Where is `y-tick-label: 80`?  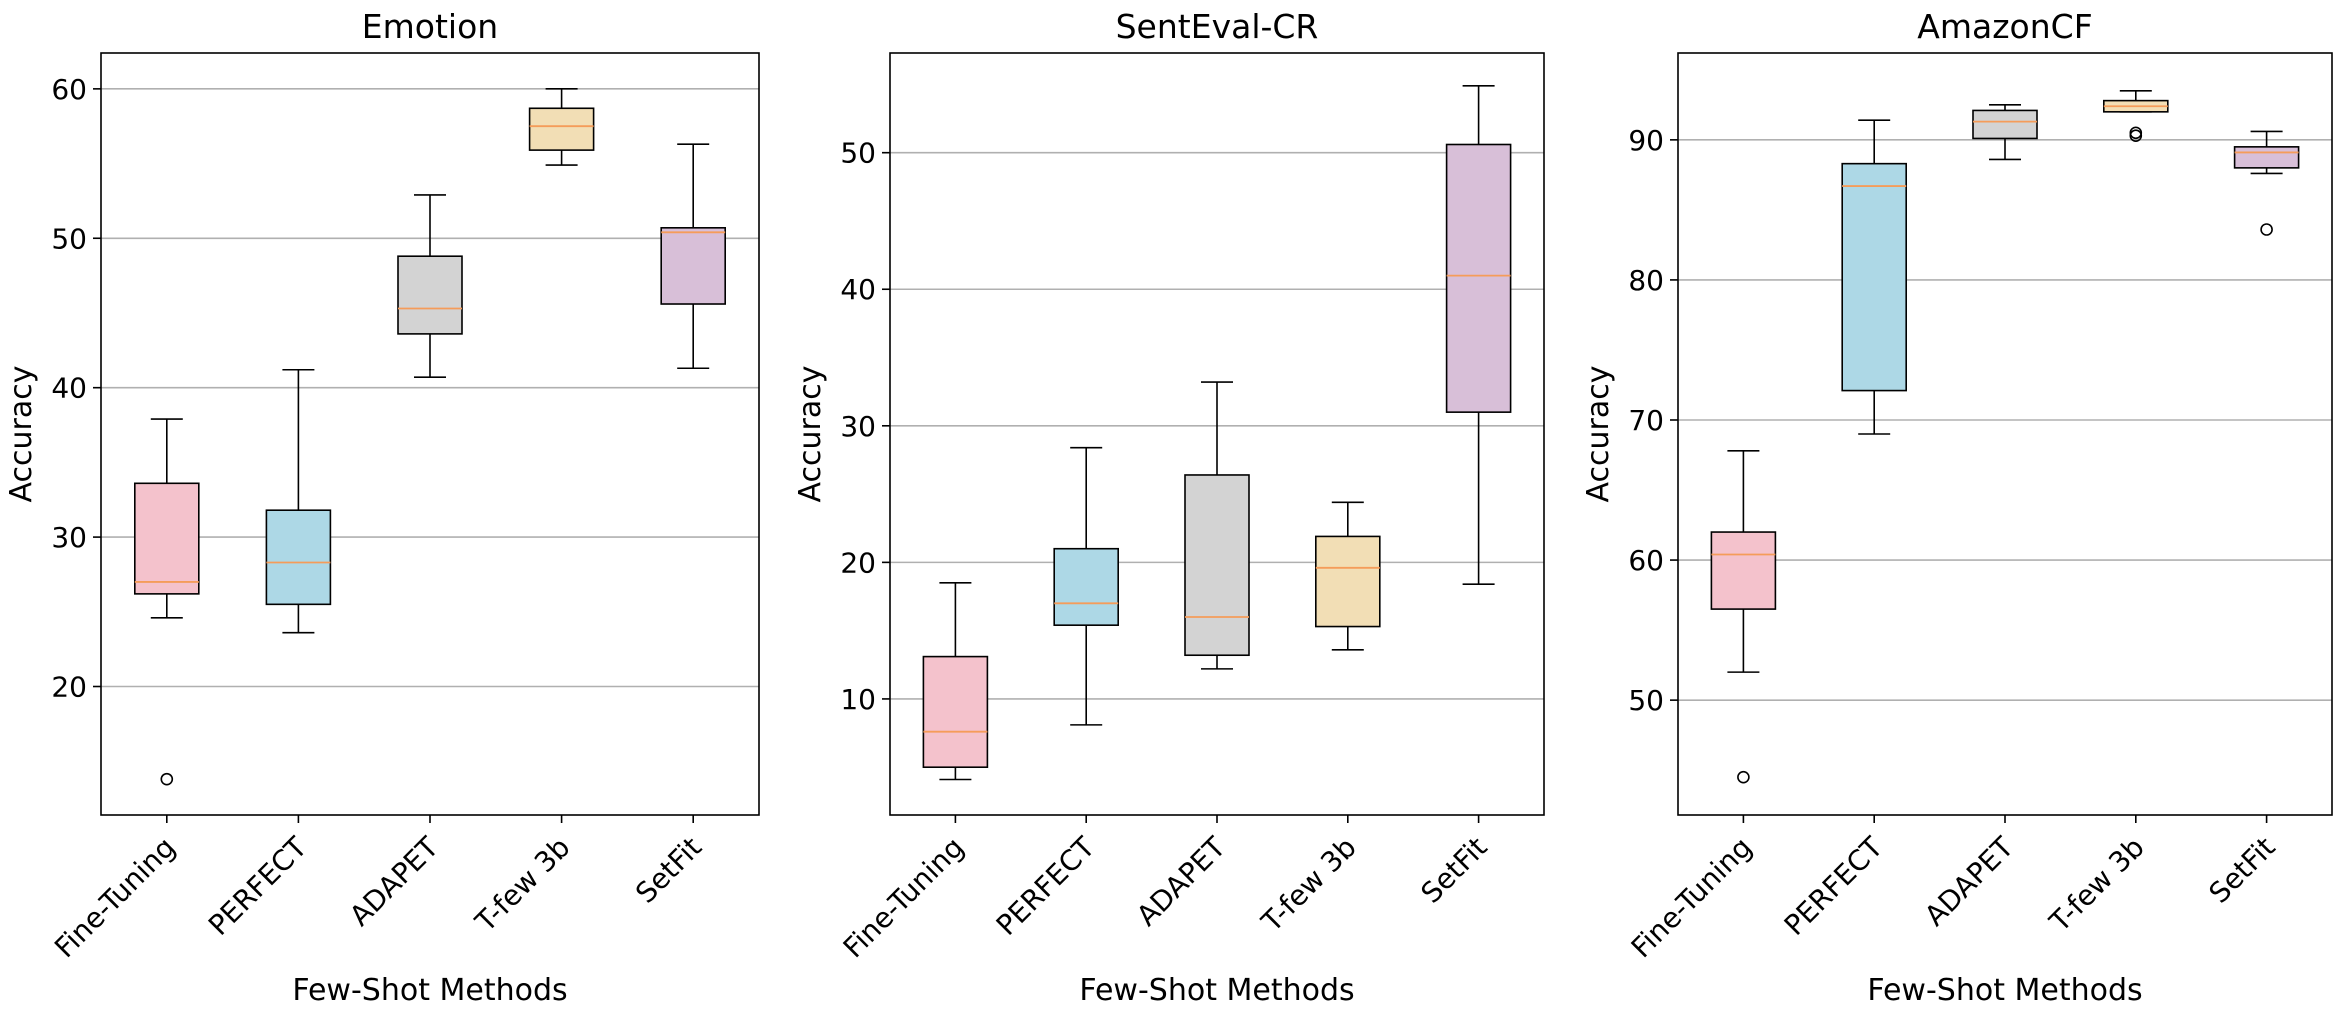 y-tick-label: 80 is located at coordinates (1646, 280).